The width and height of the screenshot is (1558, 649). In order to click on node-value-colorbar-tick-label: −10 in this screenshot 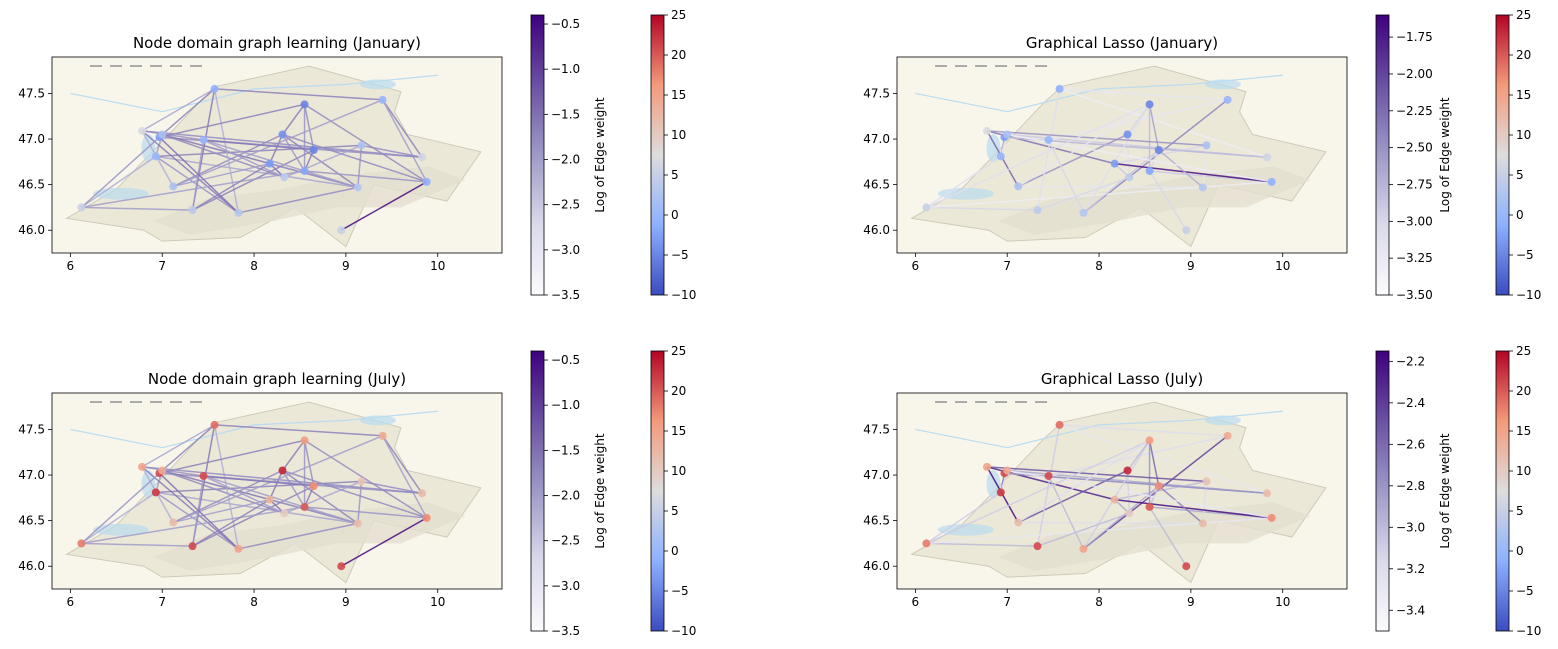, I will do `click(1528, 295)`.